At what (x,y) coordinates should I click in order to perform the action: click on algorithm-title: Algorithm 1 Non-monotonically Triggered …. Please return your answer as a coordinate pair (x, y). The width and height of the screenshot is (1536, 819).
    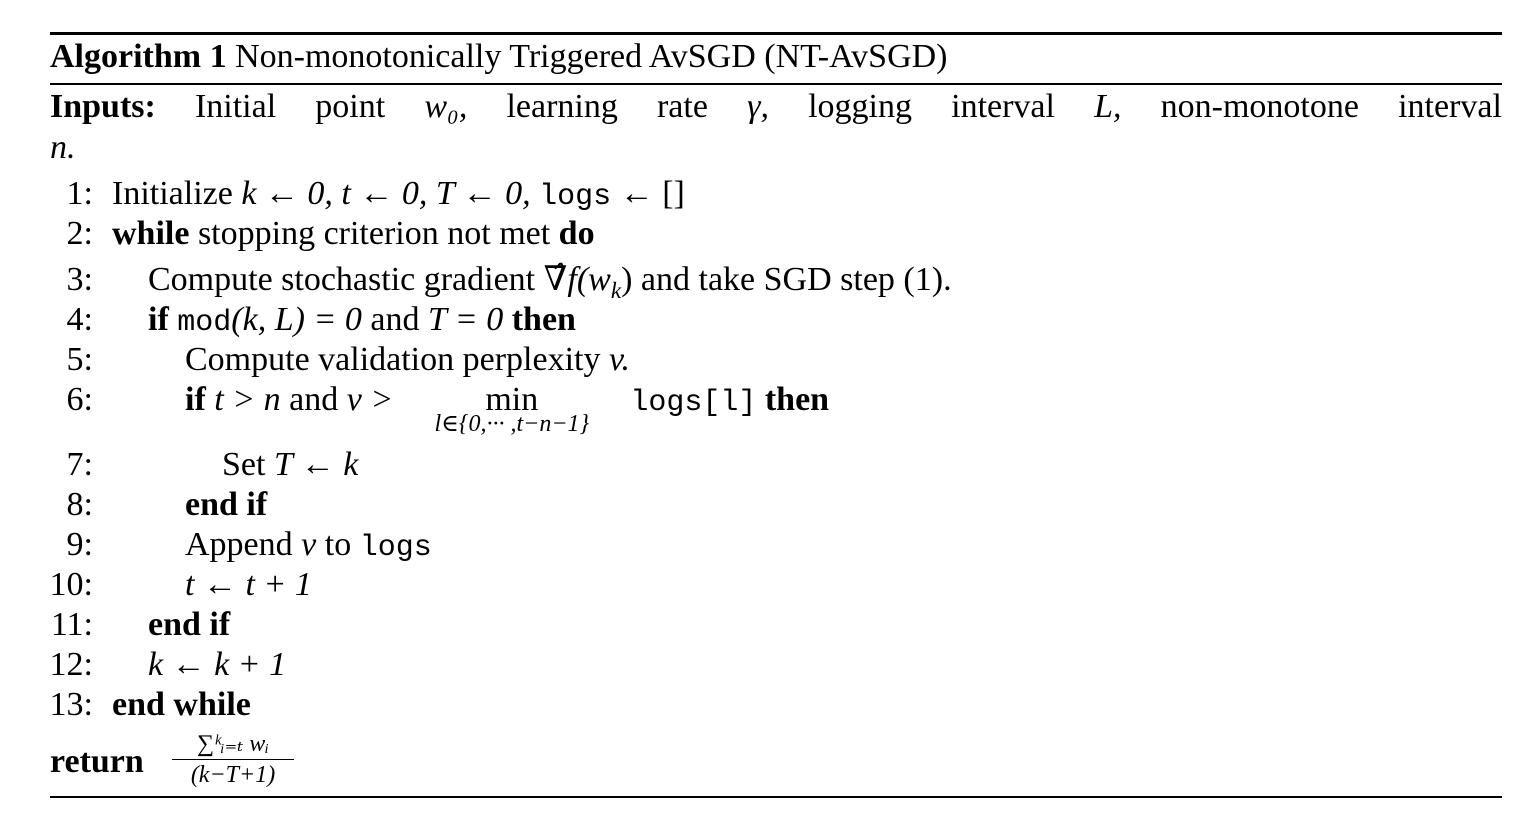
    Looking at the image, I should click on (499, 57).